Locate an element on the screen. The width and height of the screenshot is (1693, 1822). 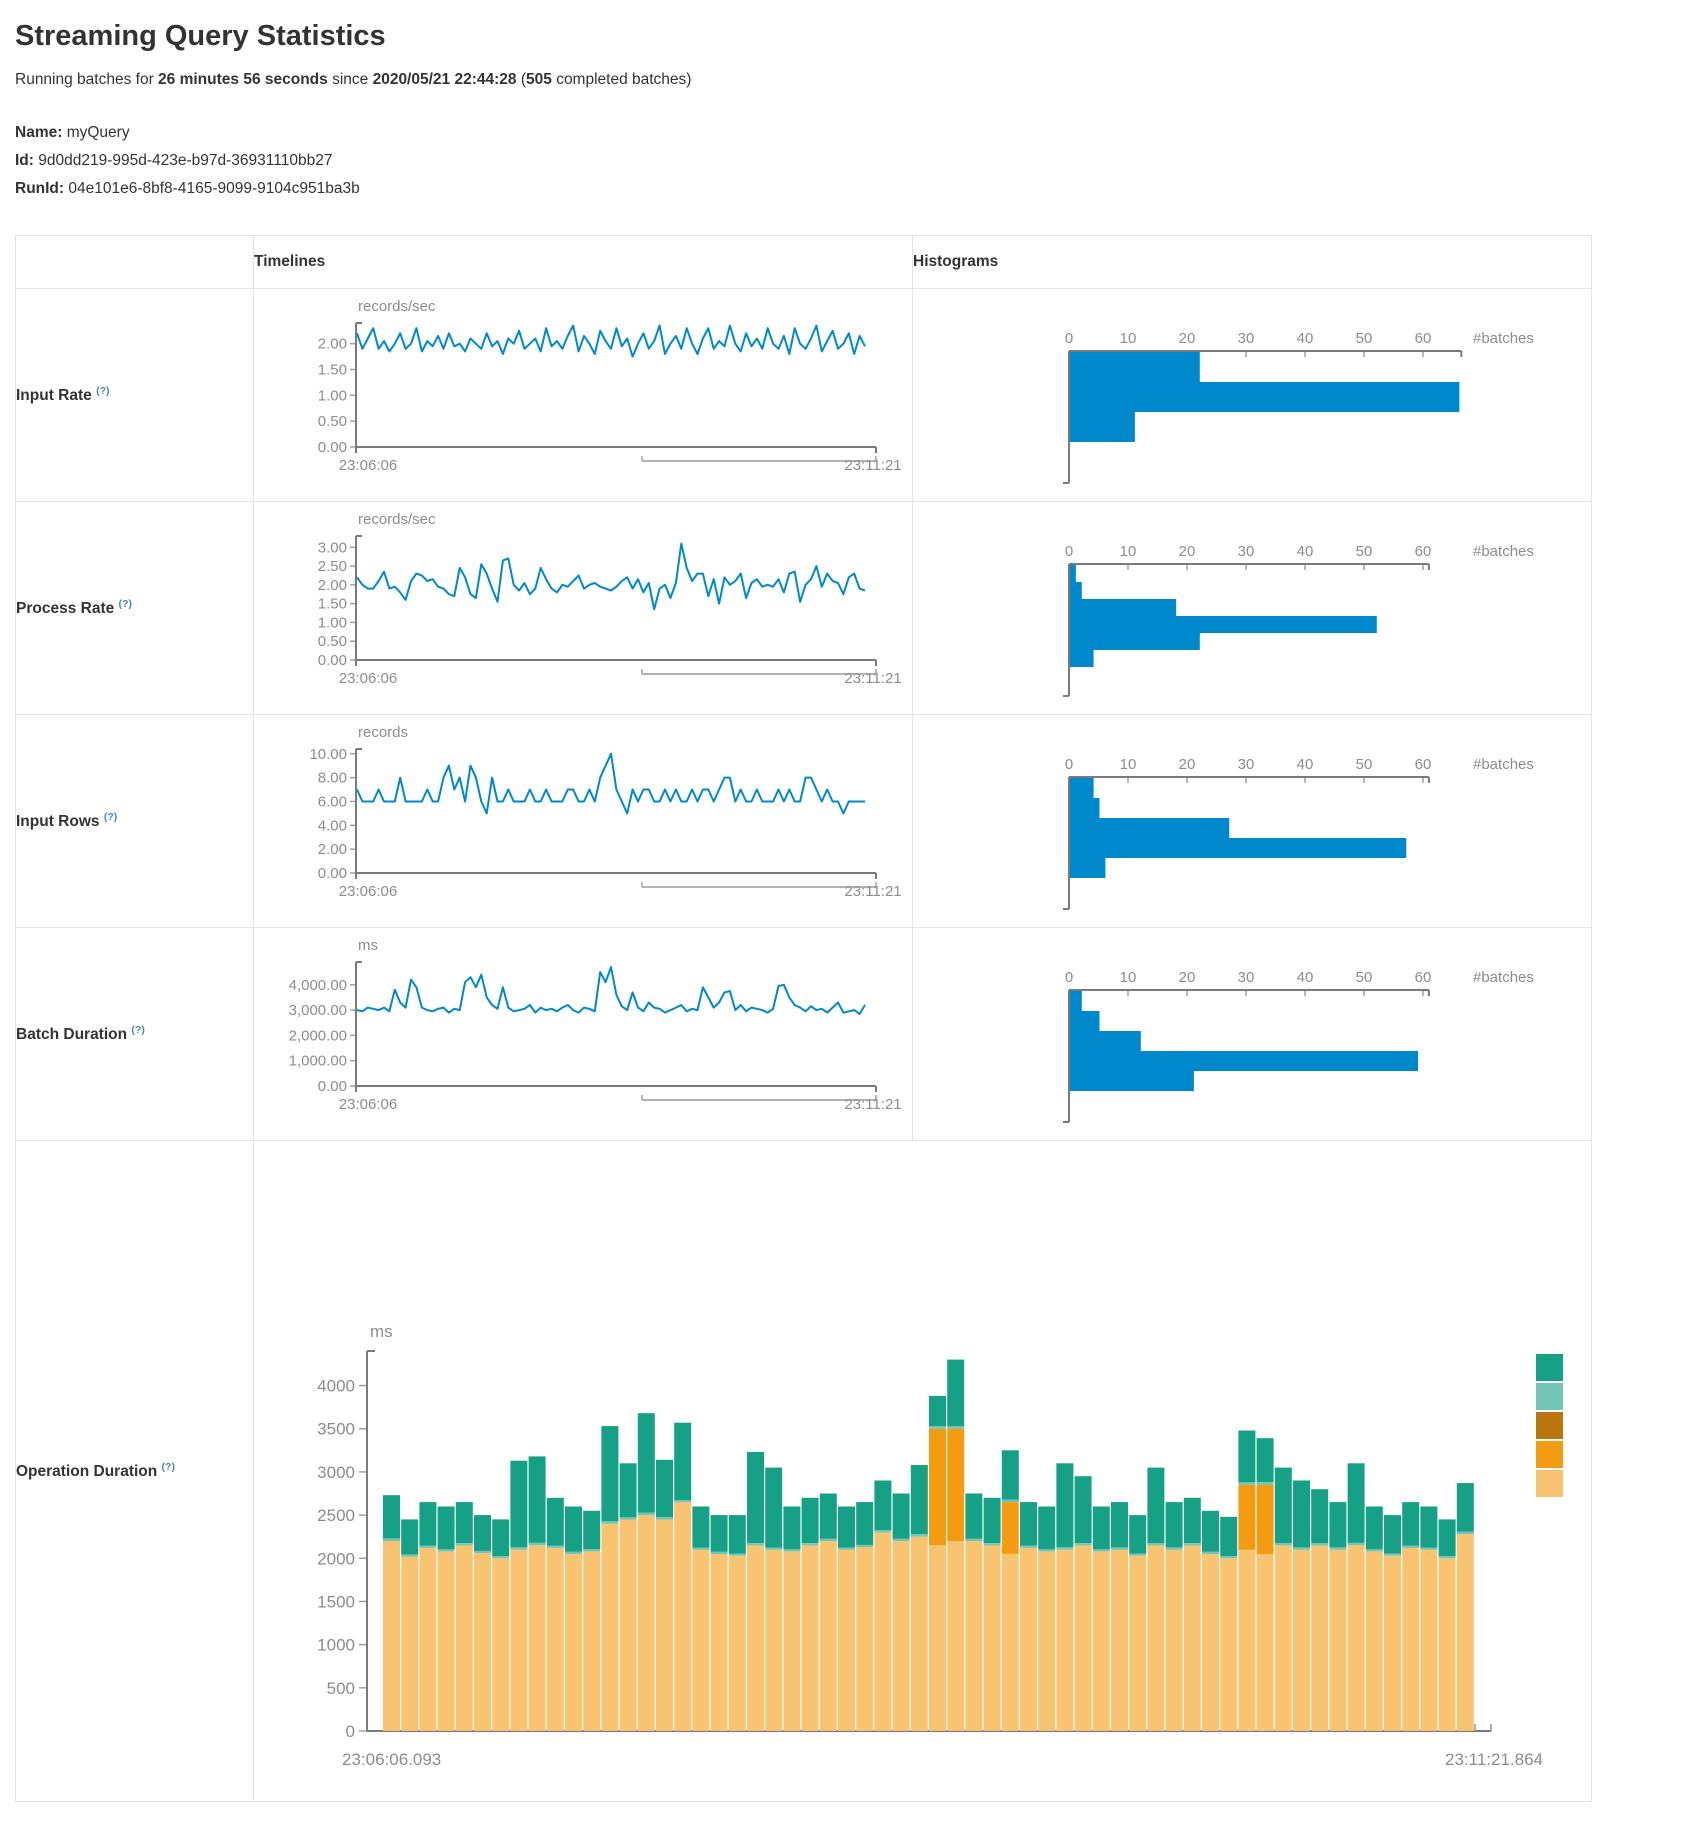
svg-text: 500 is located at coordinates (341, 1687).